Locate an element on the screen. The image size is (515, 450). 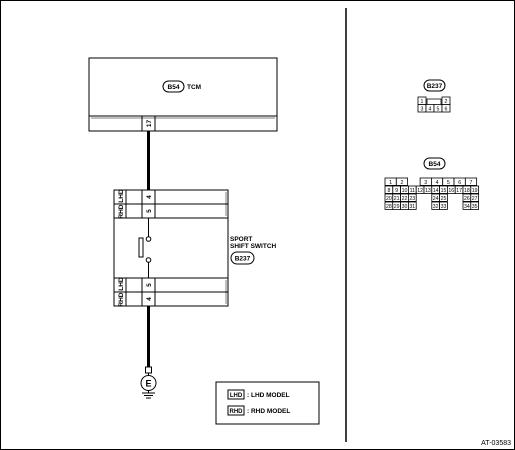
b54-pin-30-label: 30 is located at coordinates (405, 207).